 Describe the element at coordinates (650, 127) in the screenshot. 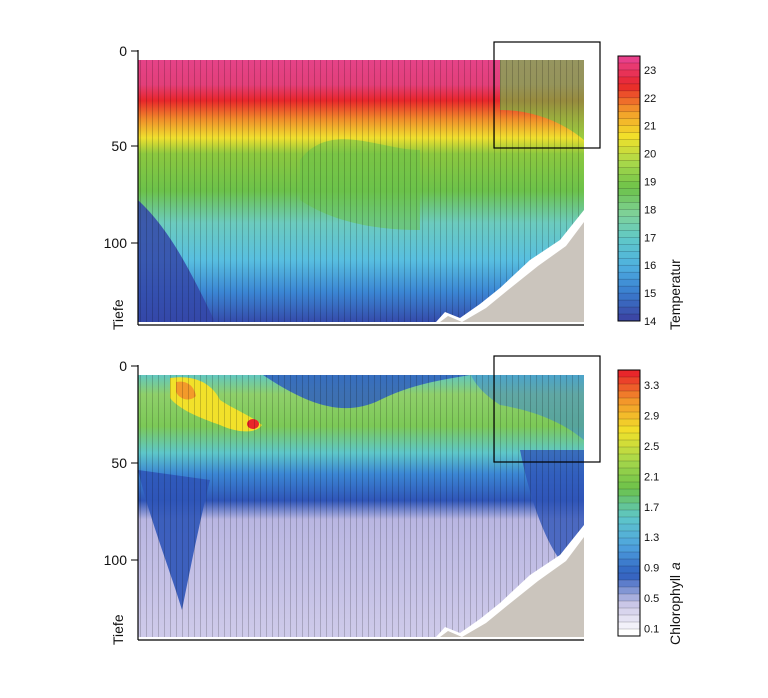

I see `temperature-colorbar-tick-label: 21` at that location.